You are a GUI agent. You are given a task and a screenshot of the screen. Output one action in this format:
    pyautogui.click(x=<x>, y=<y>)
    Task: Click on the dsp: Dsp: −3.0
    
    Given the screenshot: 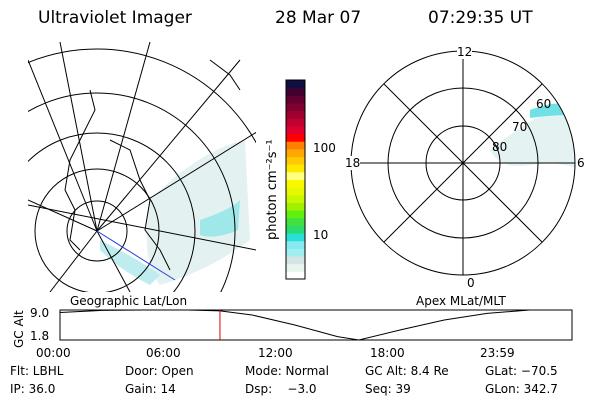 What is the action you would take?
    pyautogui.click(x=281, y=389)
    